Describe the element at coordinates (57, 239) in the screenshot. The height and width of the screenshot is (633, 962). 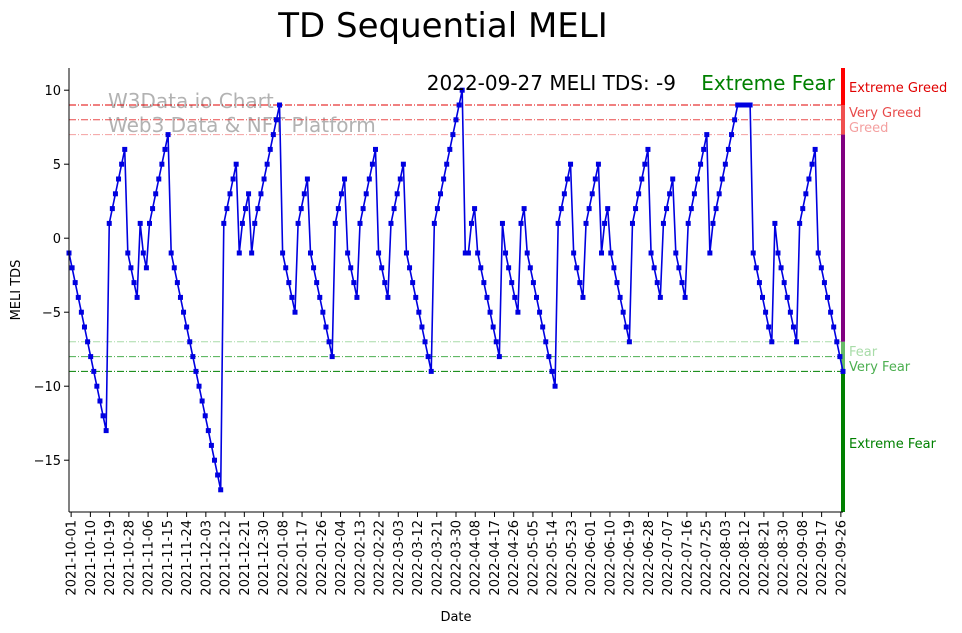
I see `y-tick-label: 0` at that location.